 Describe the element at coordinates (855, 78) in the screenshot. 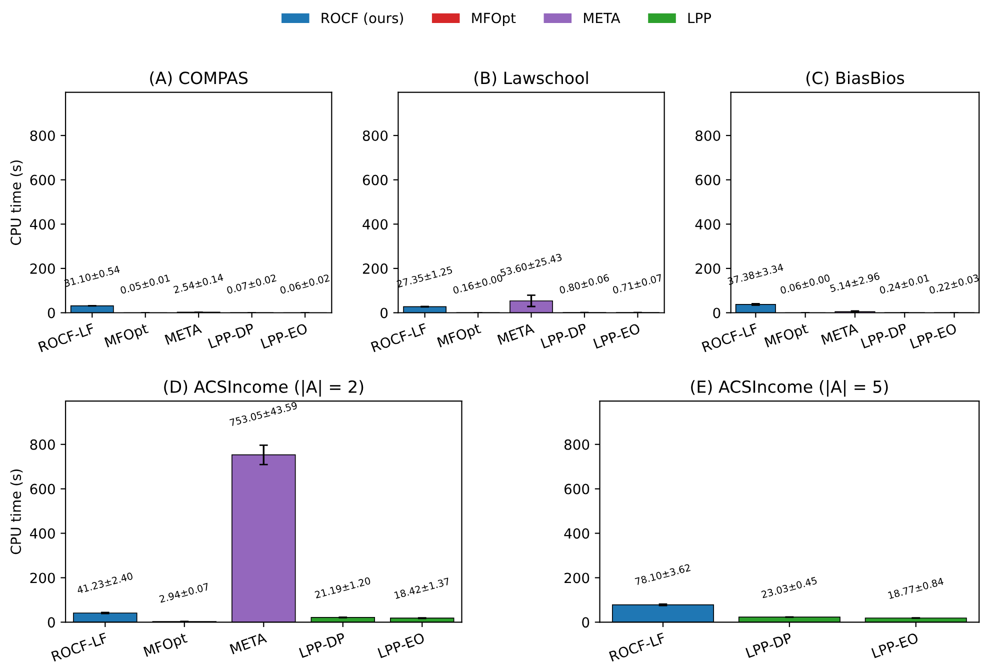

I see `chart-title: (C) BiasBios` at that location.